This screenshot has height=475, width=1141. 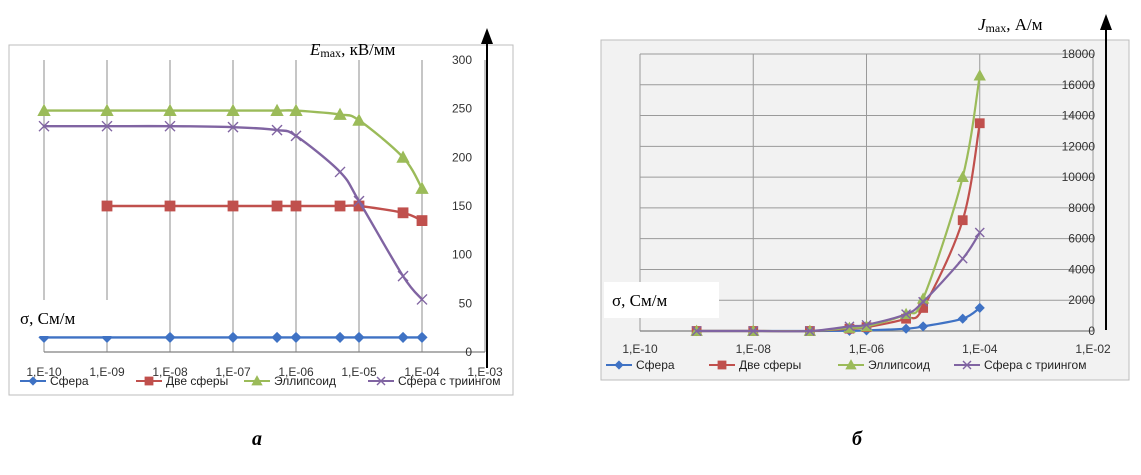 What do you see at coordinates (1081, 300) in the screenshot?
I see `b-y-tick-label: 2000` at bounding box center [1081, 300].